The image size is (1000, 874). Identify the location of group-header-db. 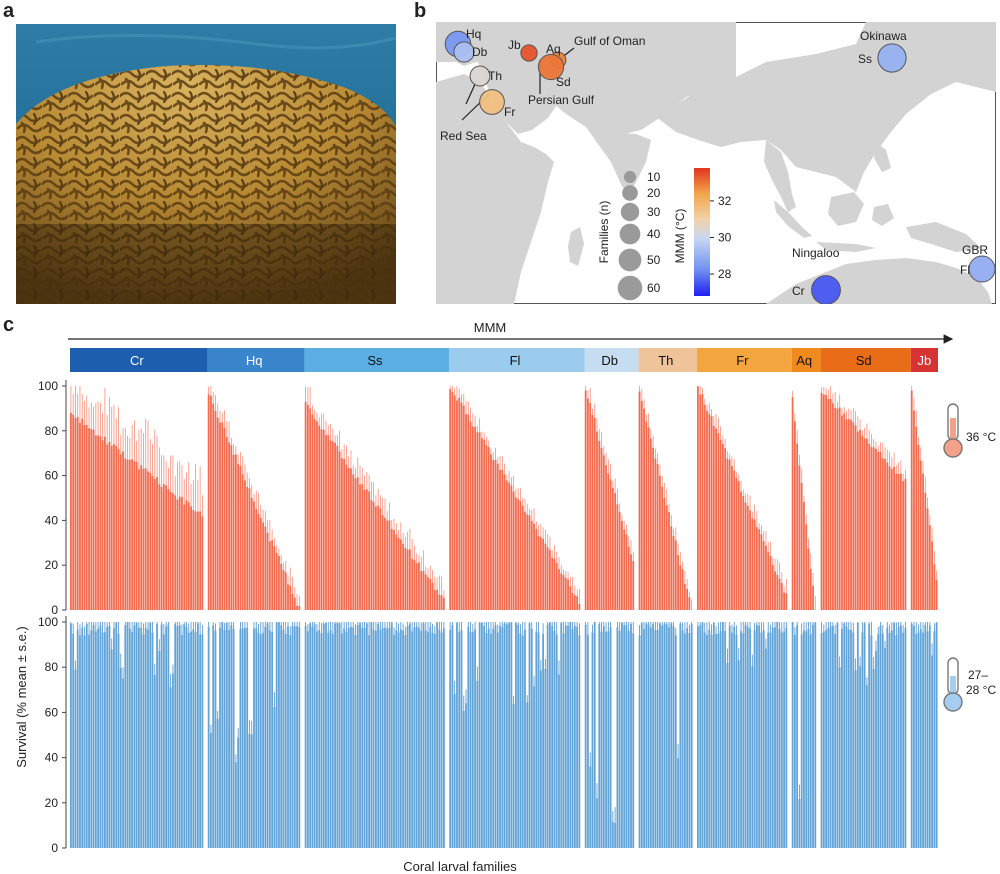
(611, 360).